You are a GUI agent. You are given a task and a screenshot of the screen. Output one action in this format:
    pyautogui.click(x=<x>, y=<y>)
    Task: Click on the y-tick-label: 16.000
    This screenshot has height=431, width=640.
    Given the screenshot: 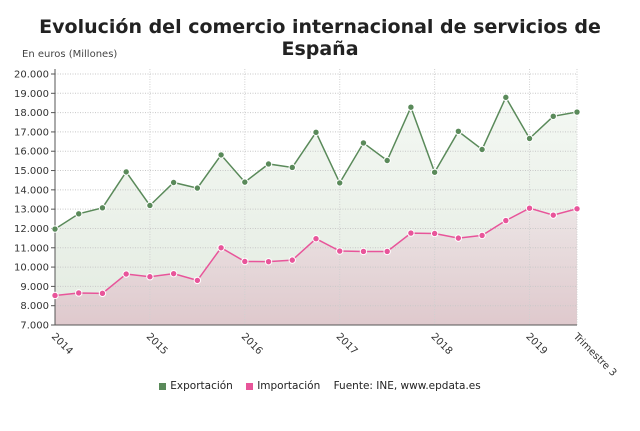 What is the action you would take?
    pyautogui.click(x=31, y=152)
    